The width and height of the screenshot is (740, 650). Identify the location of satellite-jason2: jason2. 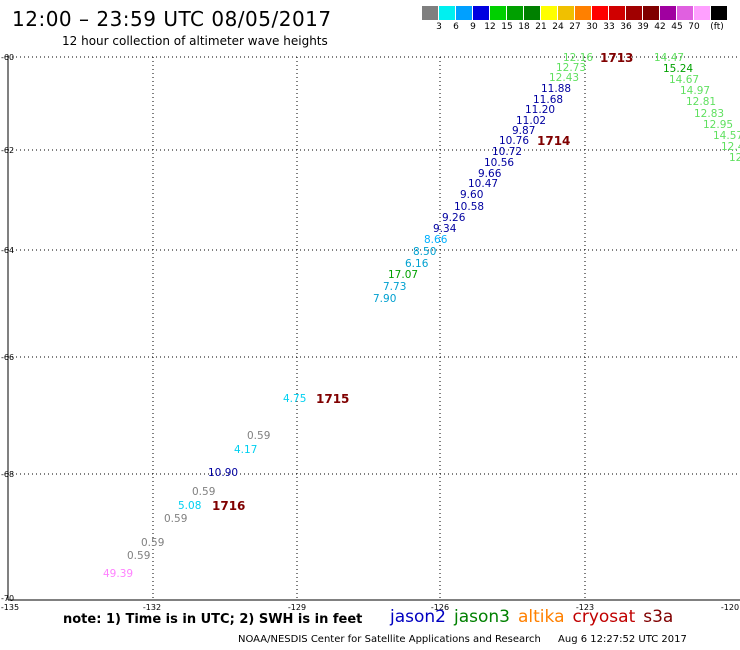
(418, 617).